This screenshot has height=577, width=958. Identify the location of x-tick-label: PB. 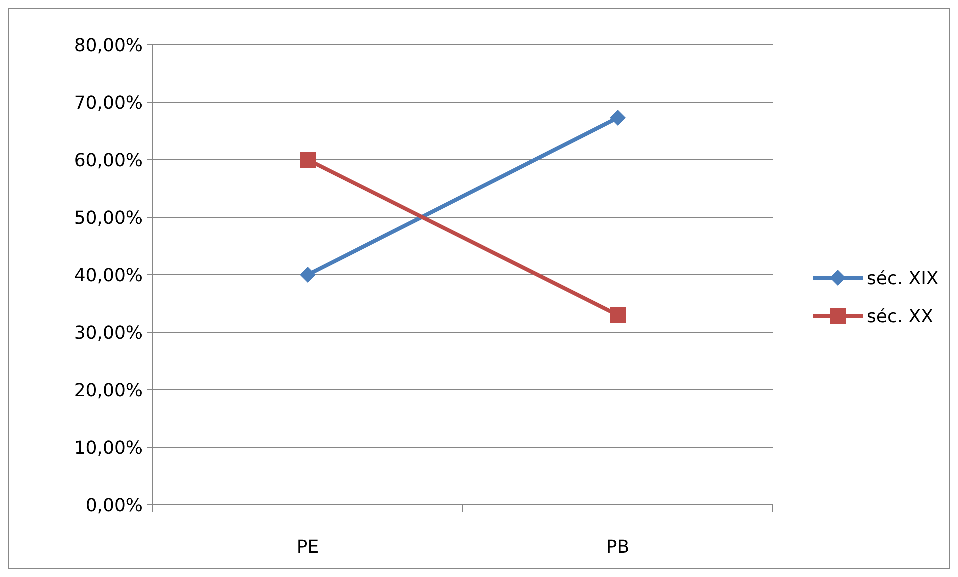
(618, 547).